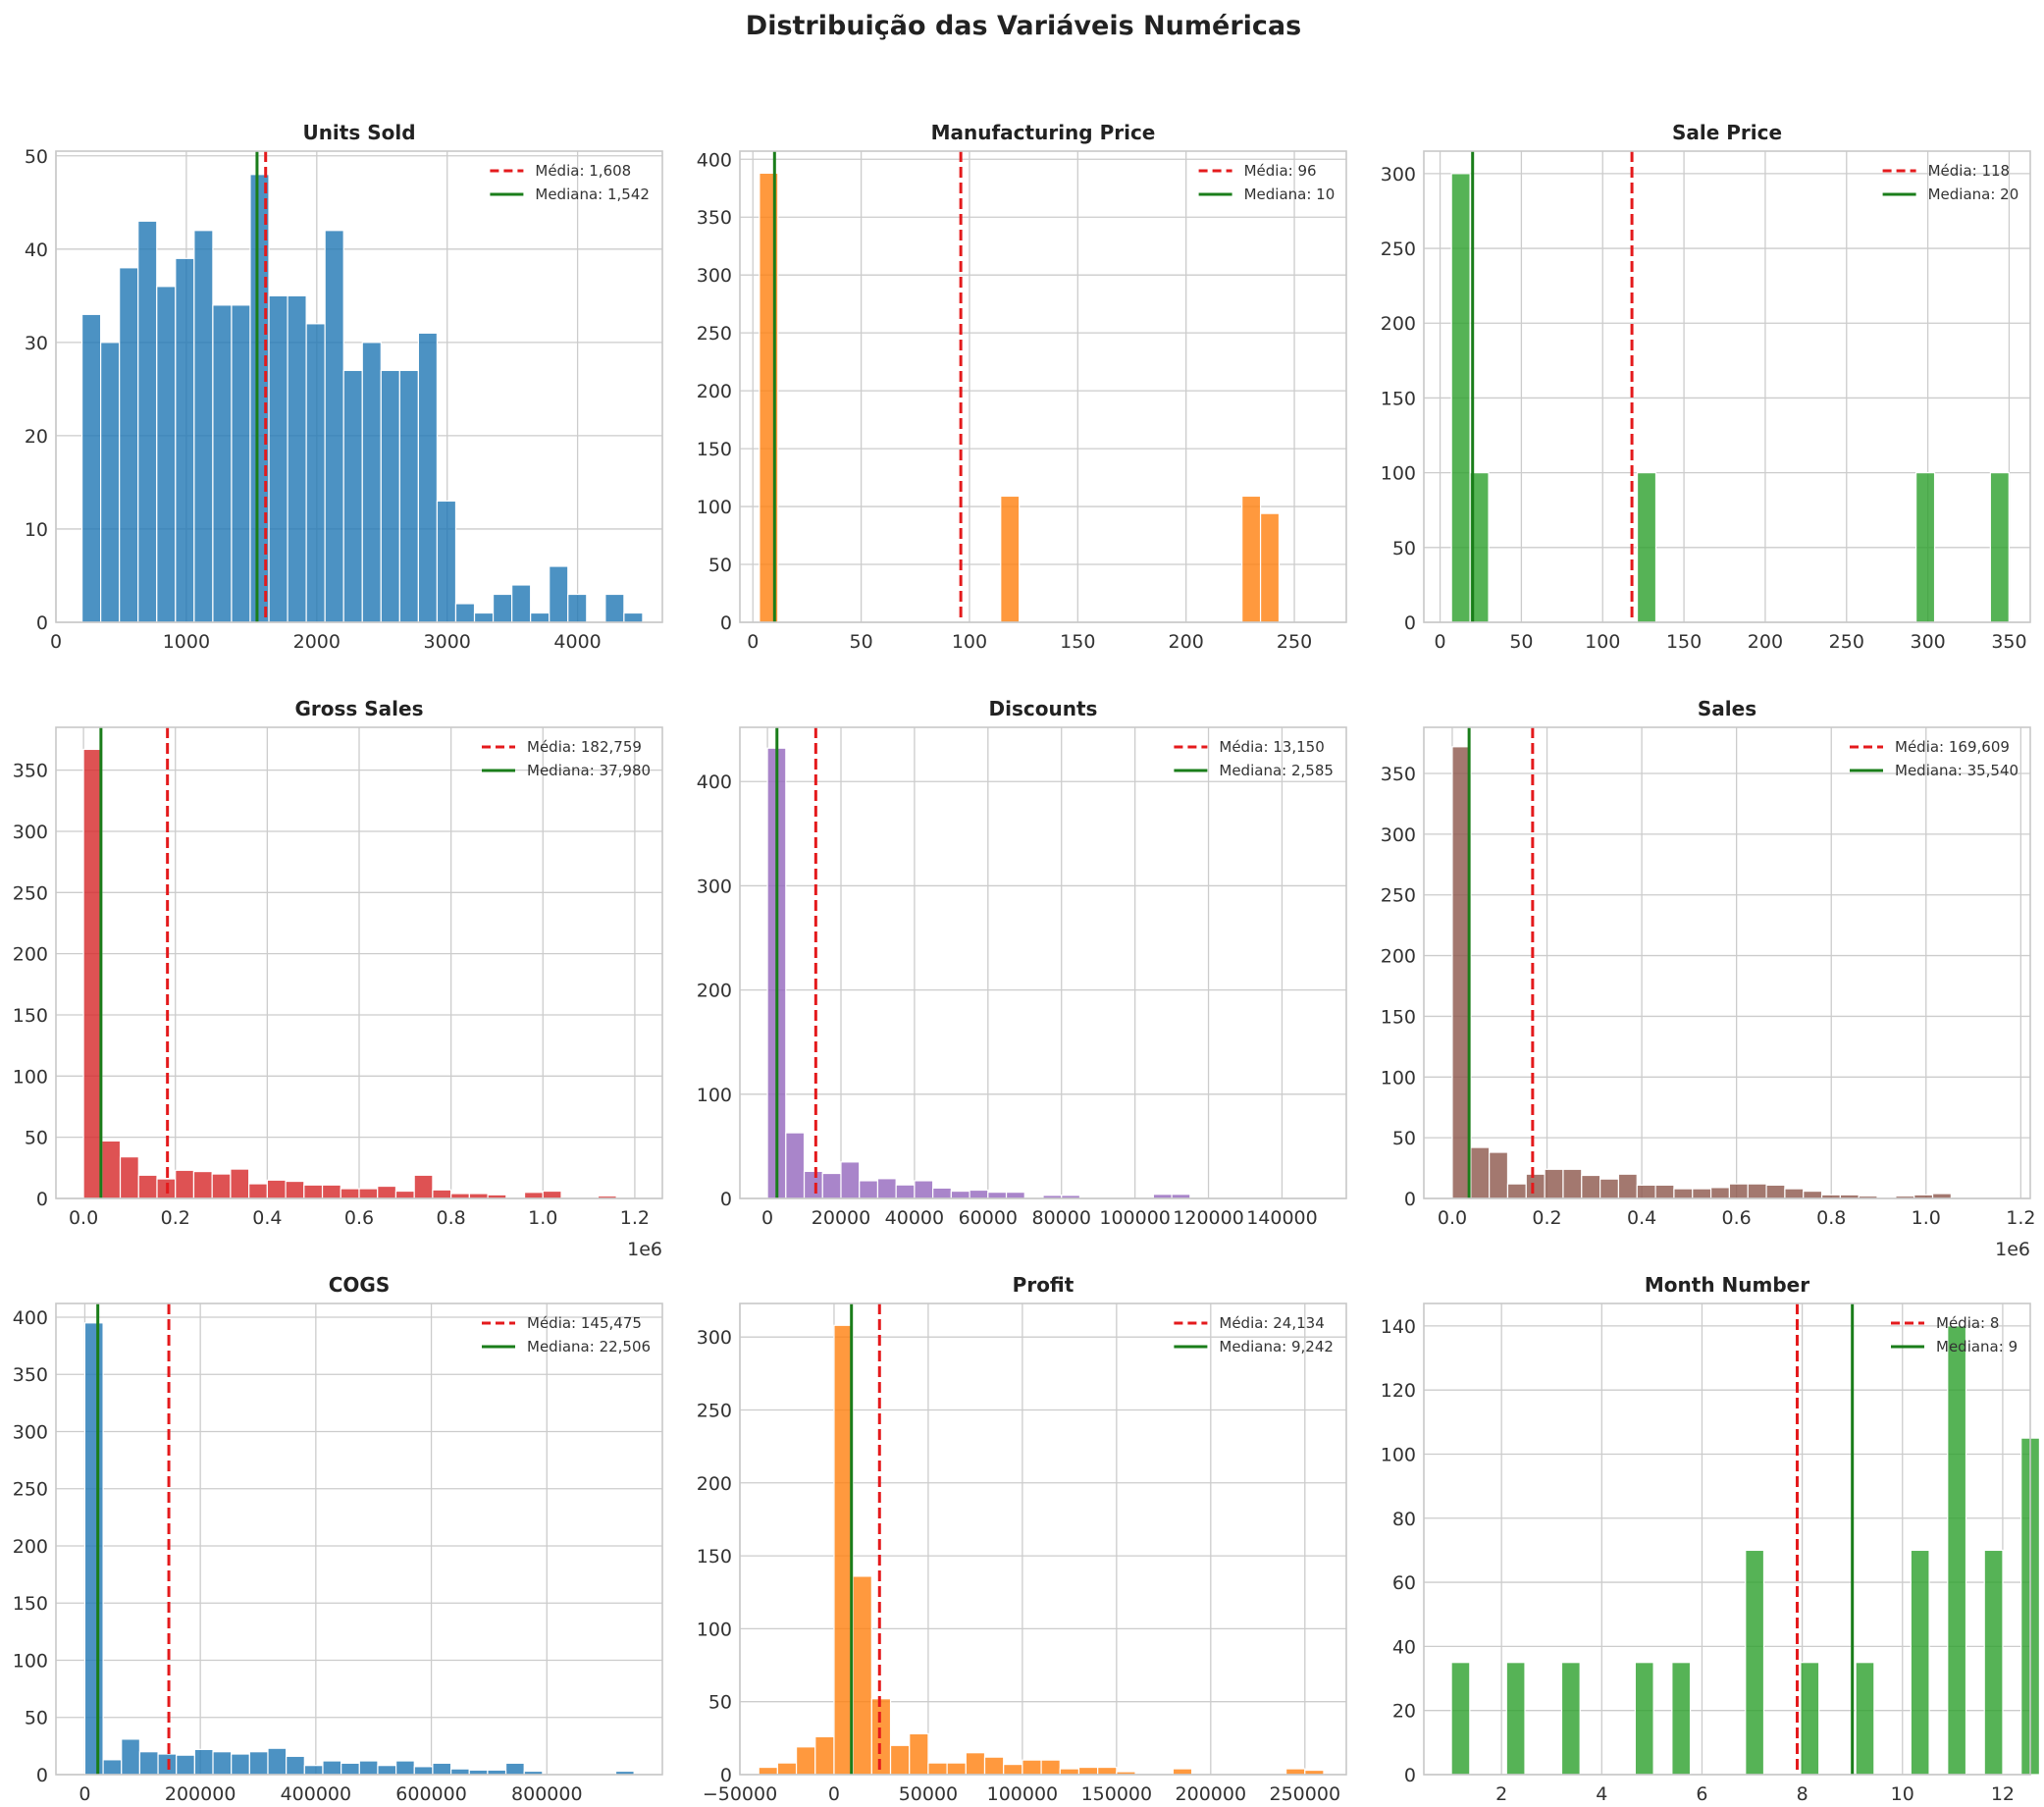 This screenshot has width=2044, height=1807. I want to click on x-tick-label: 1.2, so click(635, 1218).